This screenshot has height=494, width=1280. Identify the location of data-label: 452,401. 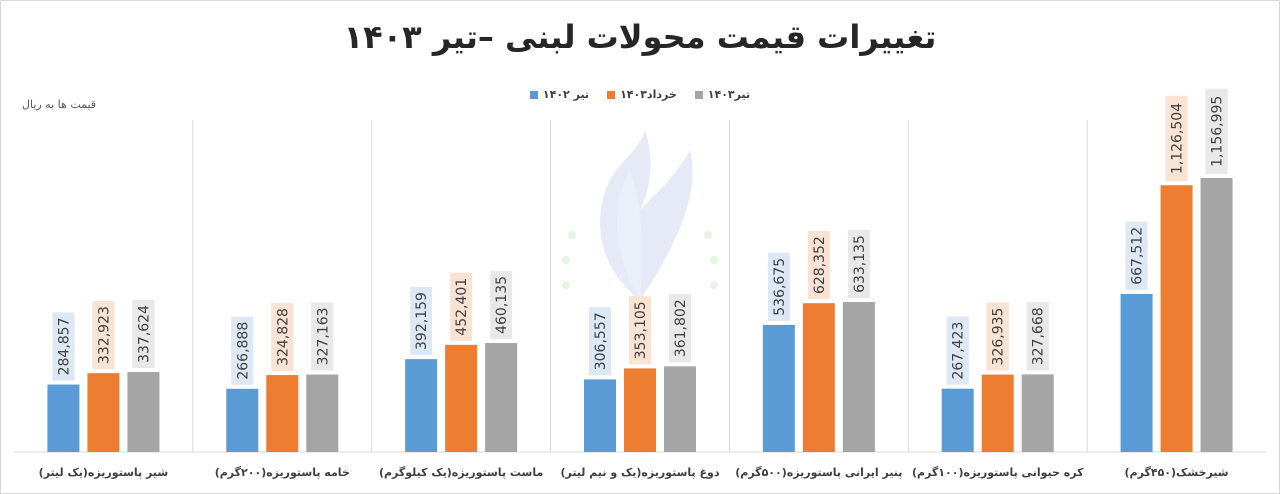
(462, 307).